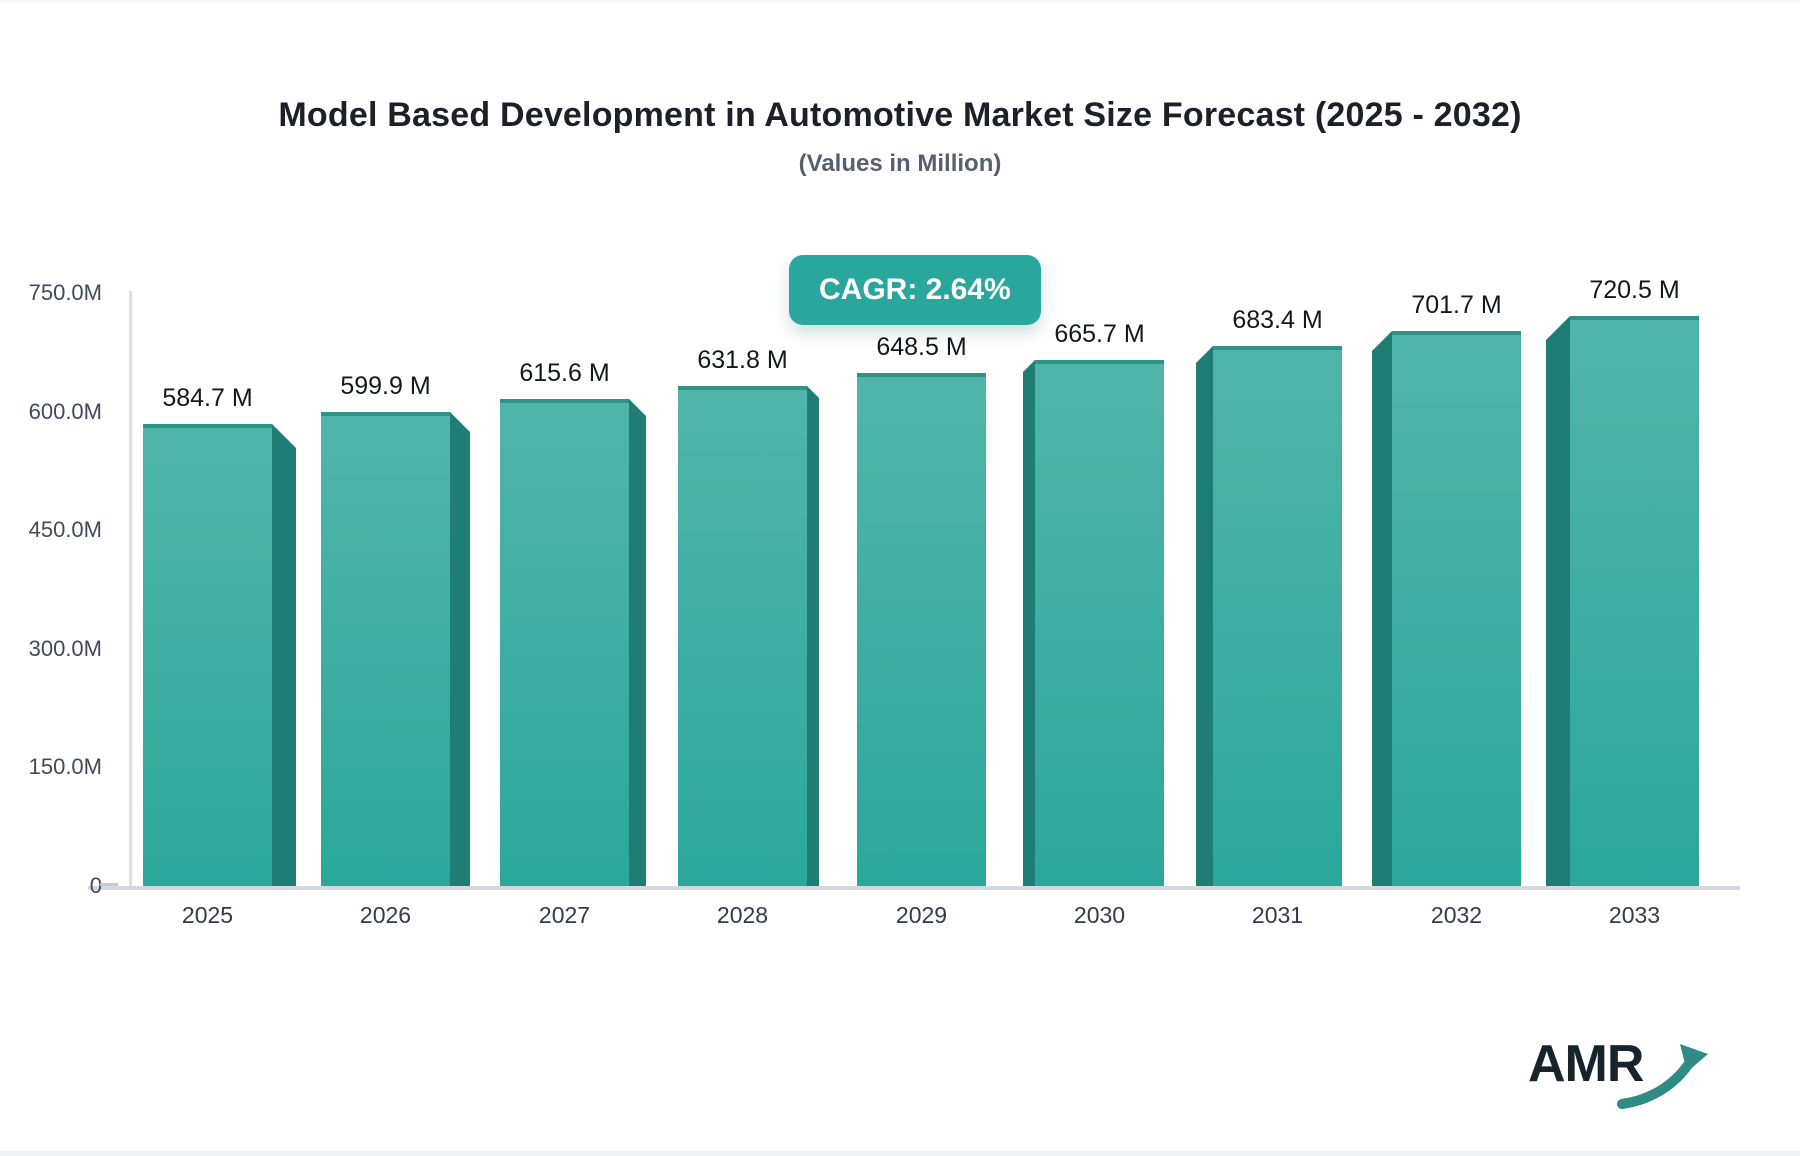 Image resolution: width=1800 pixels, height=1156 pixels. I want to click on bar-2033-side-face, so click(1558, 601).